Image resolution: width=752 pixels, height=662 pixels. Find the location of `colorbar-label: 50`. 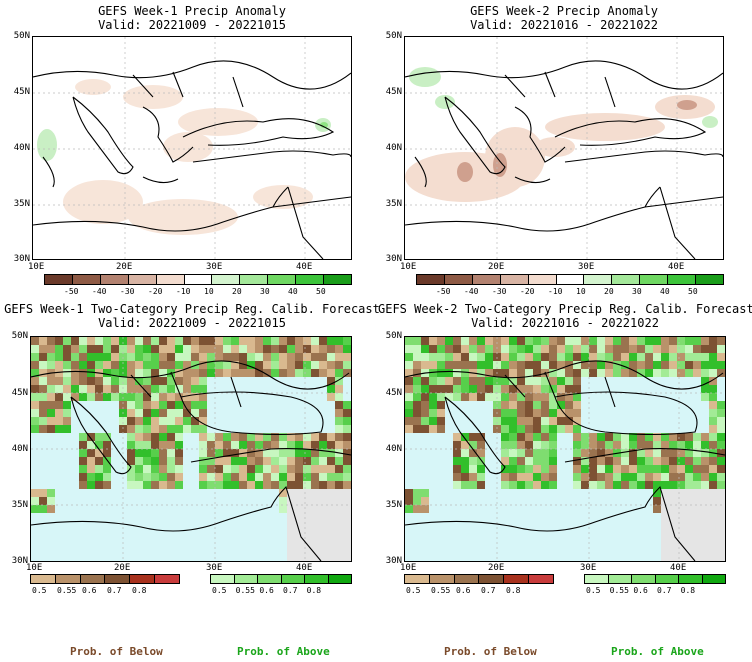

colorbar-label: 50 is located at coordinates (693, 291).